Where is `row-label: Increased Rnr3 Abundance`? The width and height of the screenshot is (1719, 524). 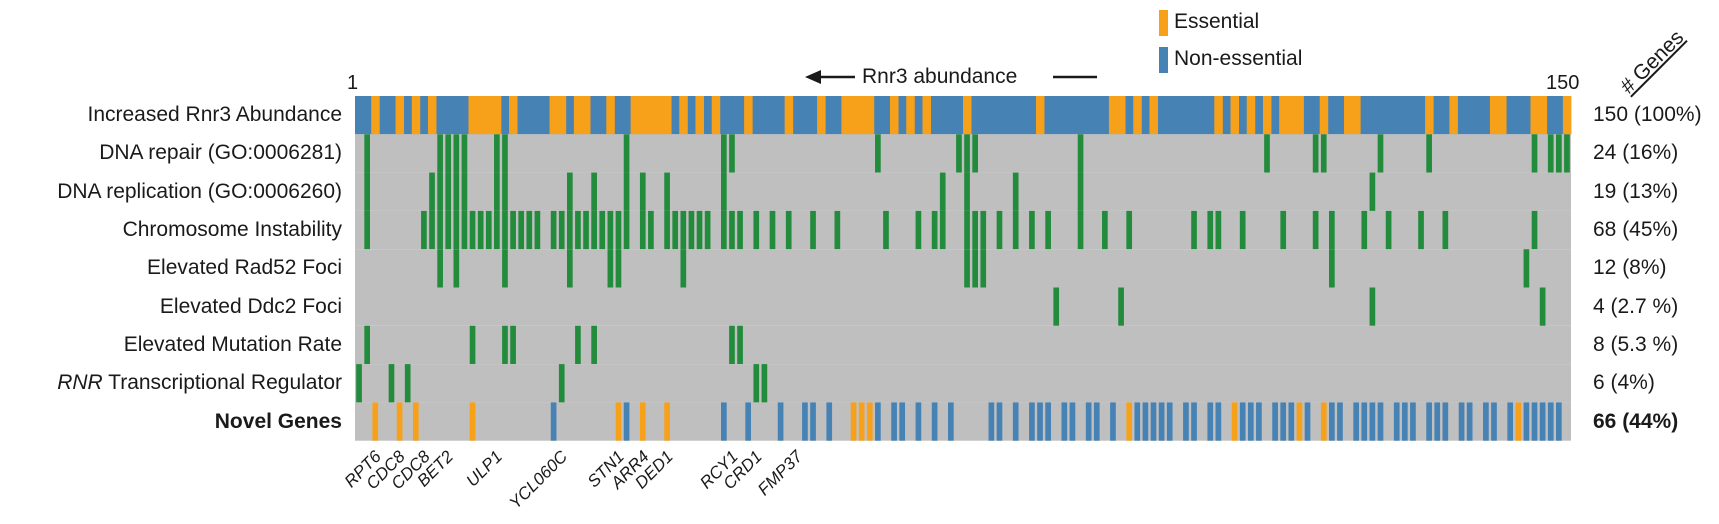
row-label: Increased Rnr3 Abundance is located at coordinates (214, 115).